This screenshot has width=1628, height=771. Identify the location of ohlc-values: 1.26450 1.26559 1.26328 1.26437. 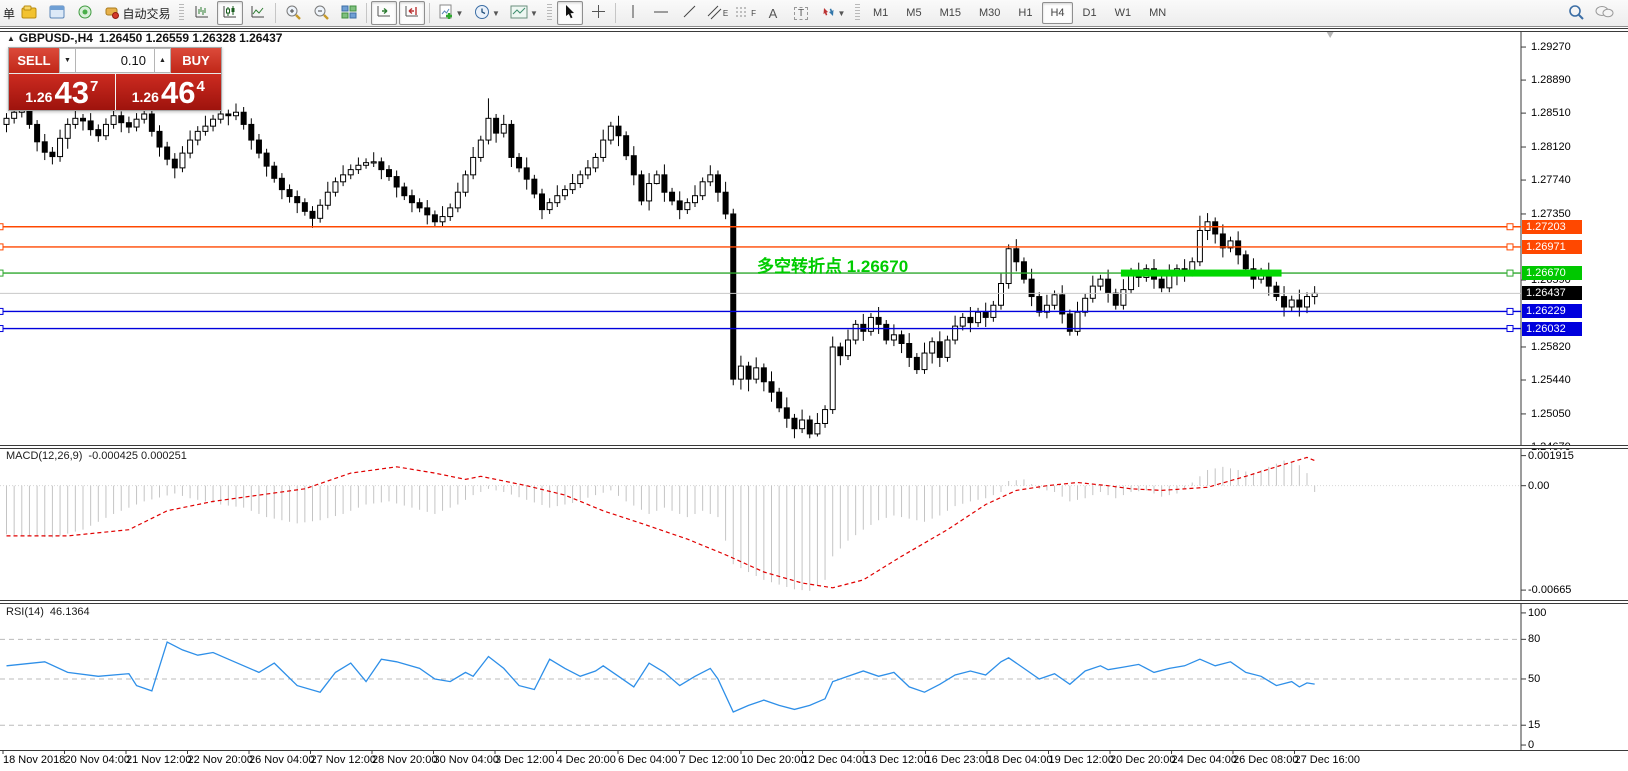
(190, 38).